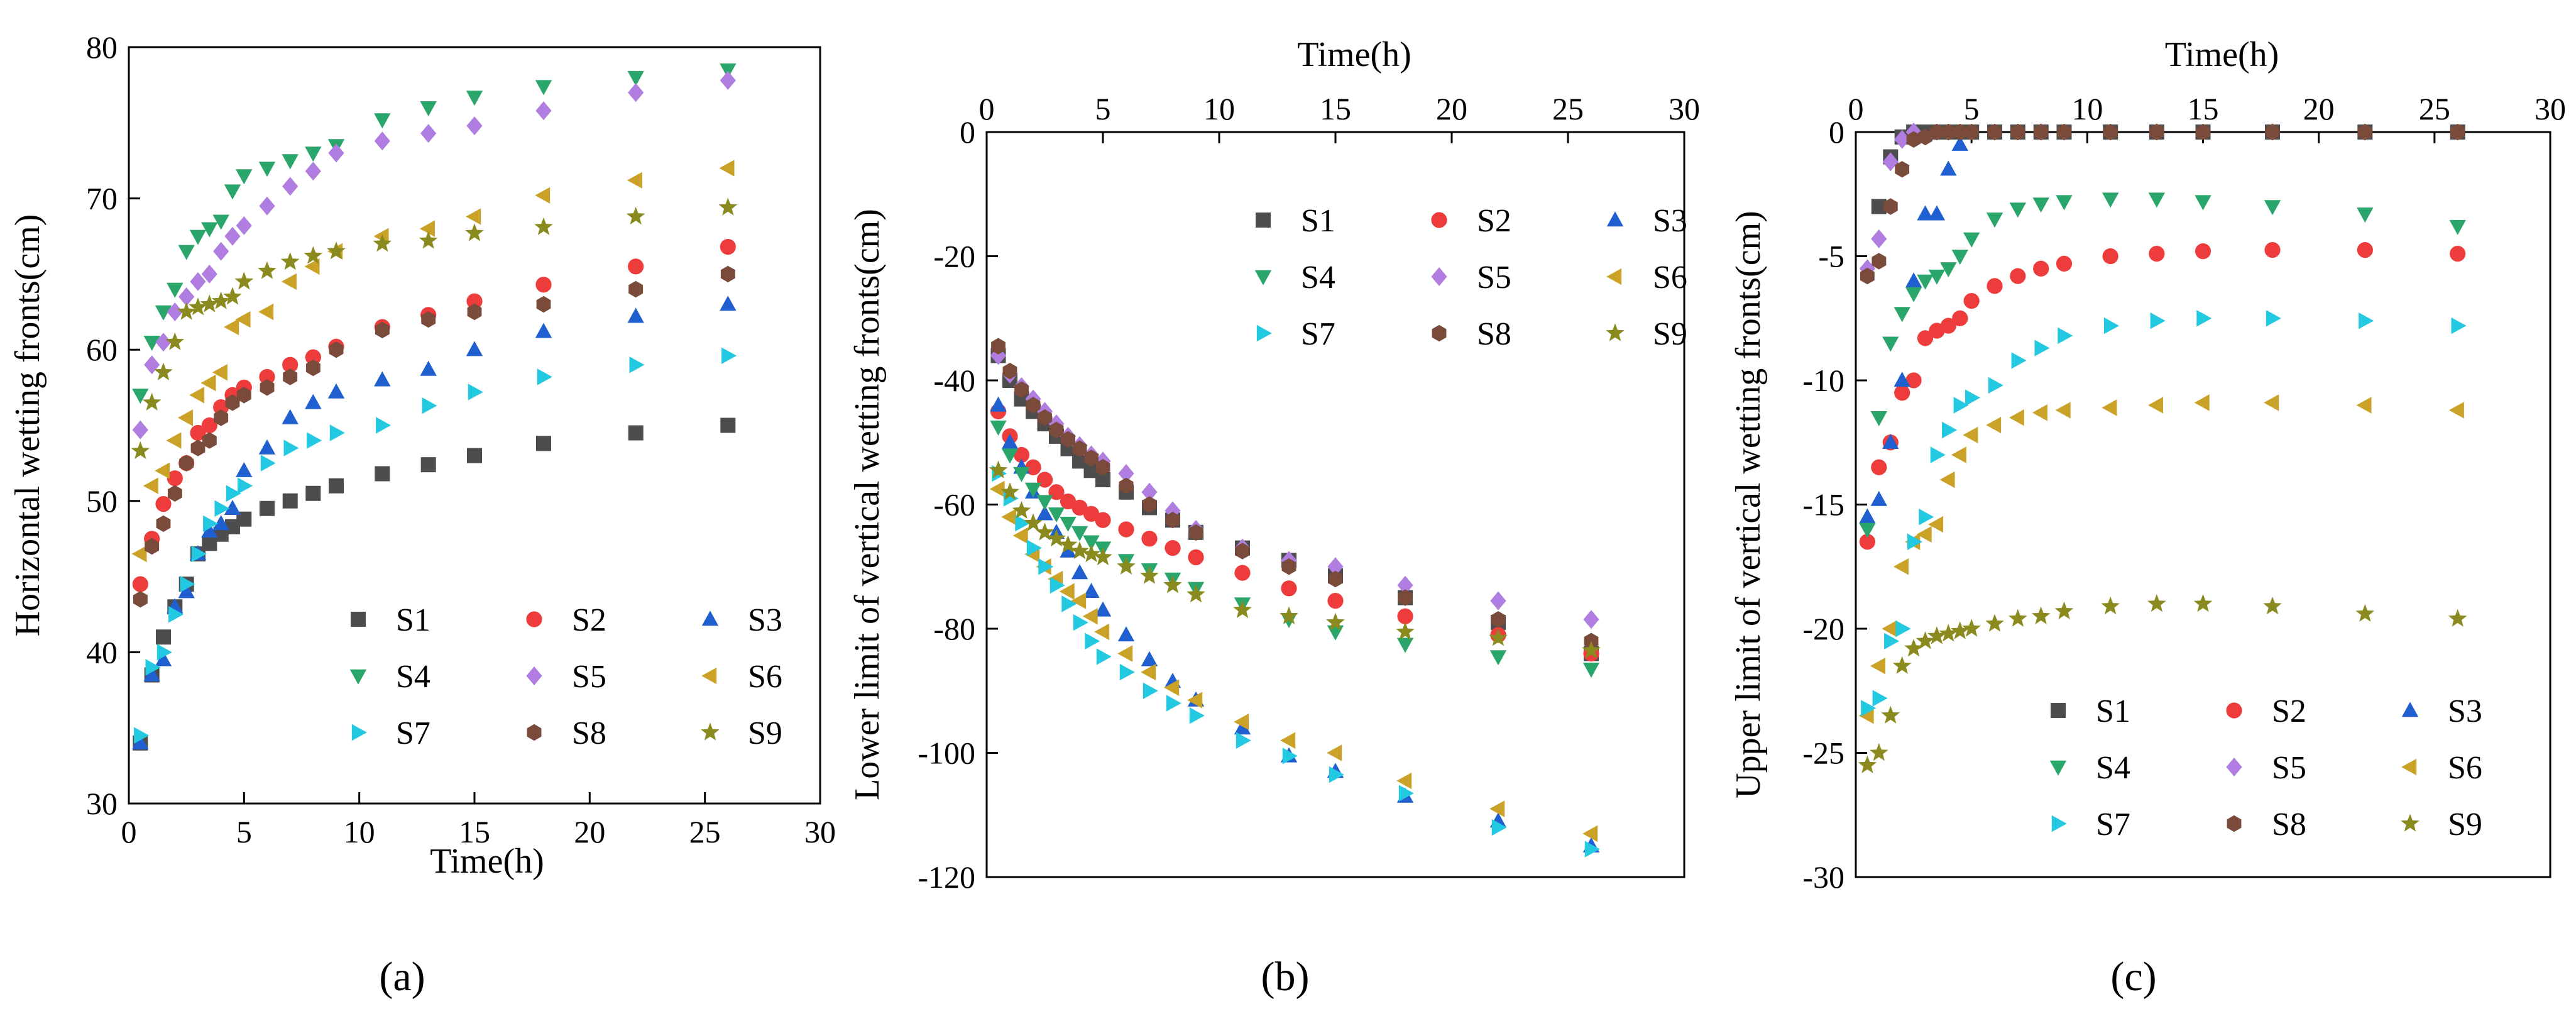 This screenshot has height=1016, width=2576. What do you see at coordinates (1823, 754) in the screenshot?
I see `y-tick-label: -25` at bounding box center [1823, 754].